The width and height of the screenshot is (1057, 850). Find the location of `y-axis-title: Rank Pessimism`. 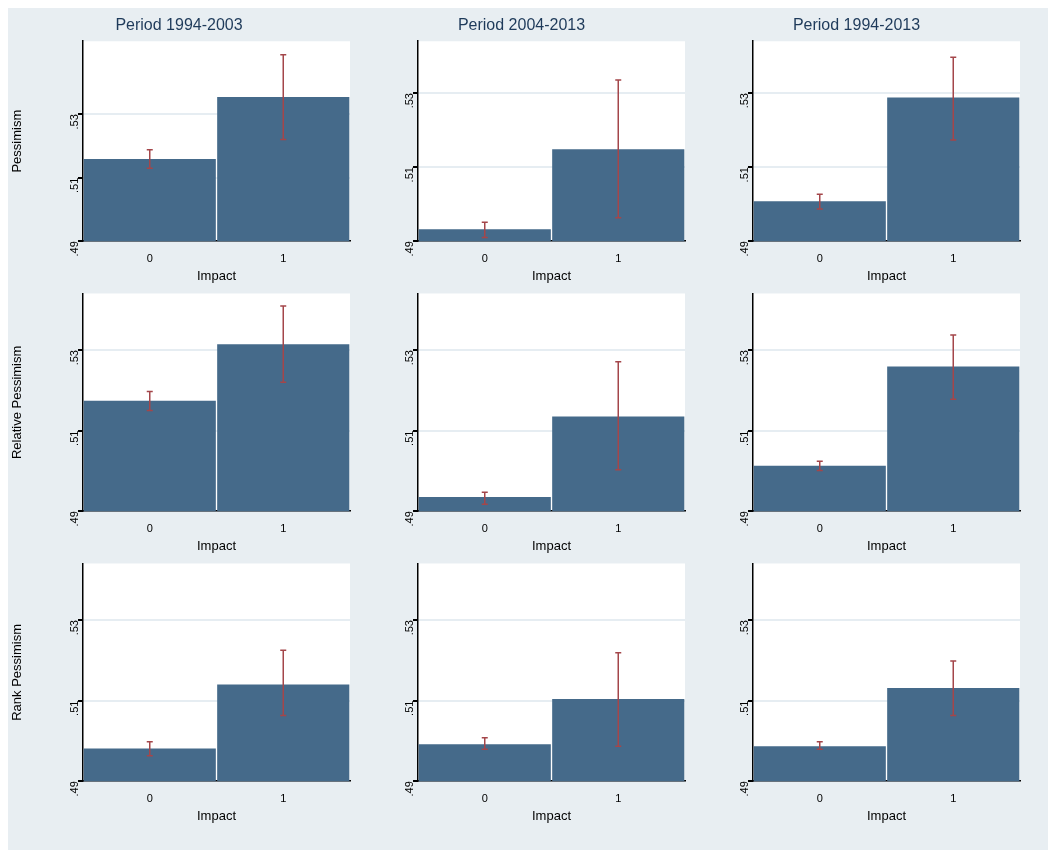

y-axis-title: Rank Pessimism is located at coordinates (17, 672).